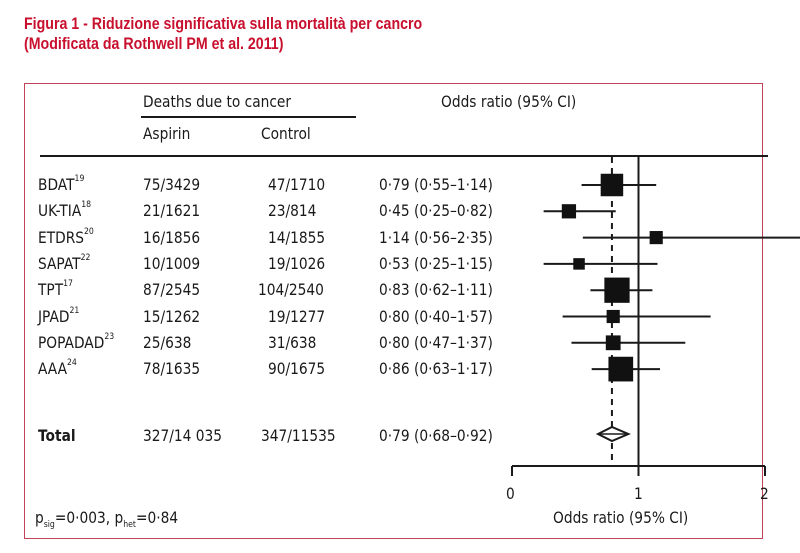 The image size is (800, 553). I want to click on study-name-text: POPADAD, so click(71, 342).